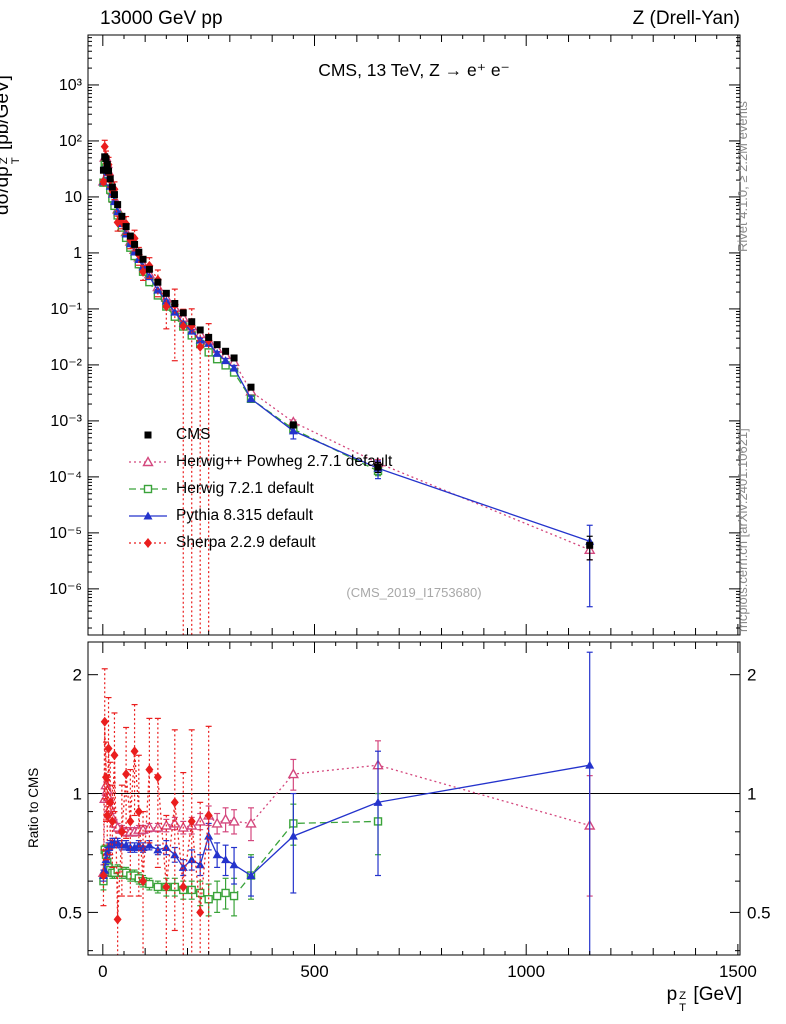  I want to click on legend-marker-herwig7, so click(148, 488).